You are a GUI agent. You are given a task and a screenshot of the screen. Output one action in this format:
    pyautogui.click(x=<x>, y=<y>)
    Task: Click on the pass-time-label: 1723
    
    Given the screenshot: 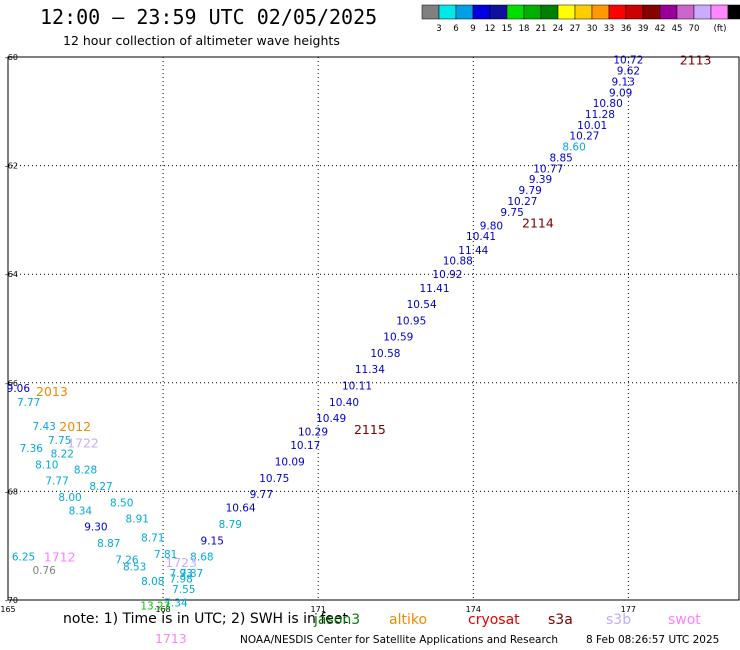 What is the action you would take?
    pyautogui.click(x=181, y=562)
    